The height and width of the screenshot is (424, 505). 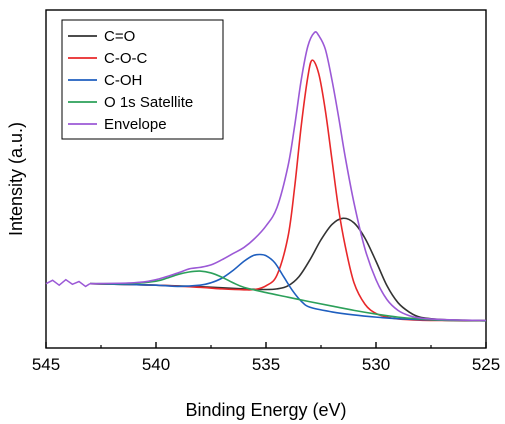 I want to click on legend-label-c-o: C=O, so click(x=119, y=36).